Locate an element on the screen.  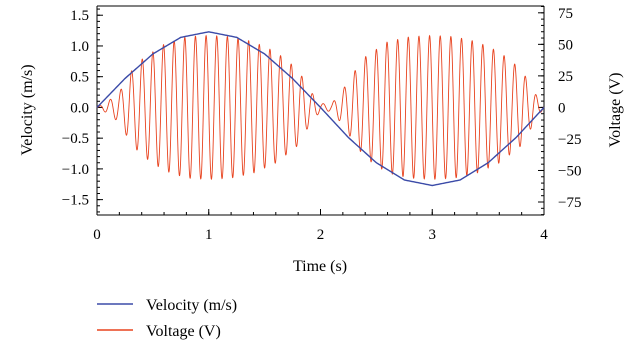
y-tick-label: 1.0 is located at coordinates (79, 47).